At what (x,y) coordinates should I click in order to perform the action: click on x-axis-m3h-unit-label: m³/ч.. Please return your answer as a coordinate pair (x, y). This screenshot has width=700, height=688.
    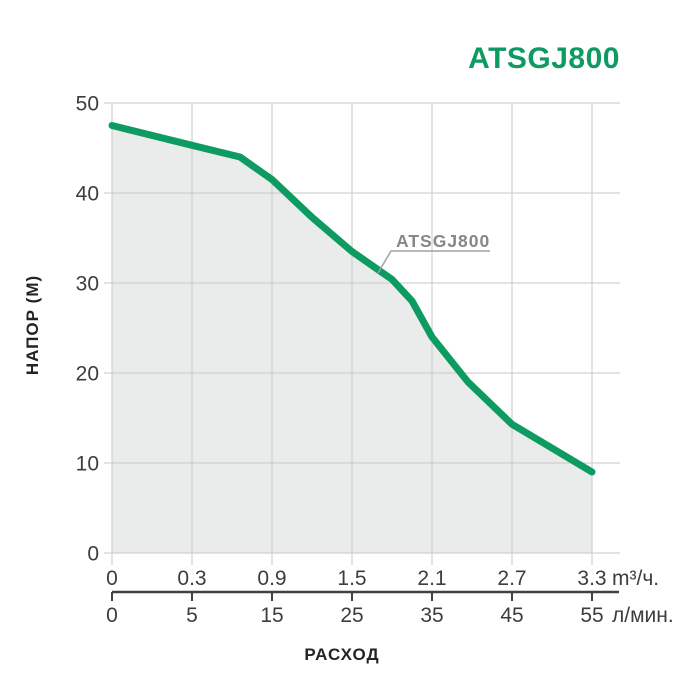
    Looking at the image, I should click on (635, 578).